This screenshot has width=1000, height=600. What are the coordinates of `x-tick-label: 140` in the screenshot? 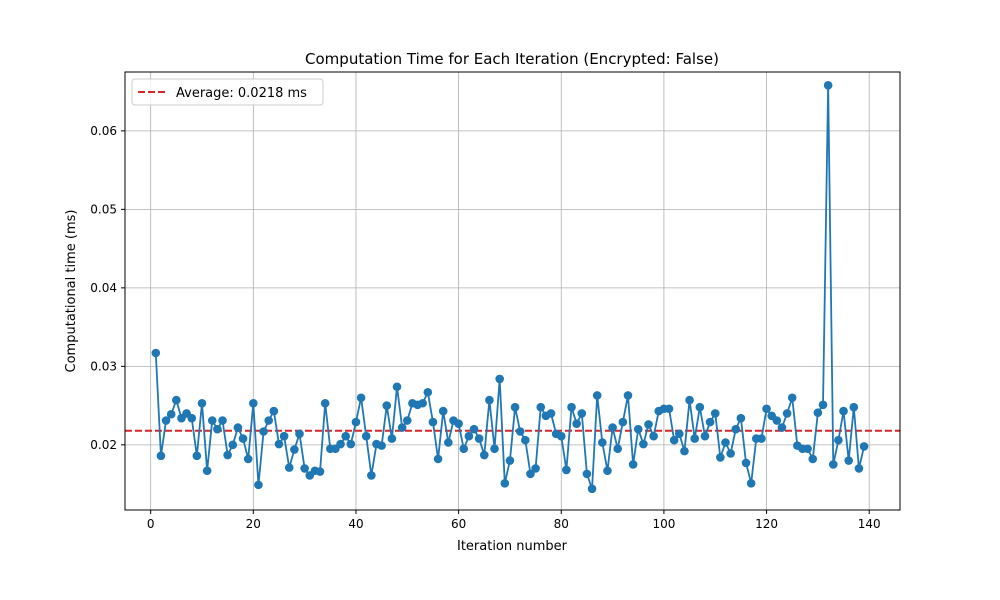 It's located at (869, 524).